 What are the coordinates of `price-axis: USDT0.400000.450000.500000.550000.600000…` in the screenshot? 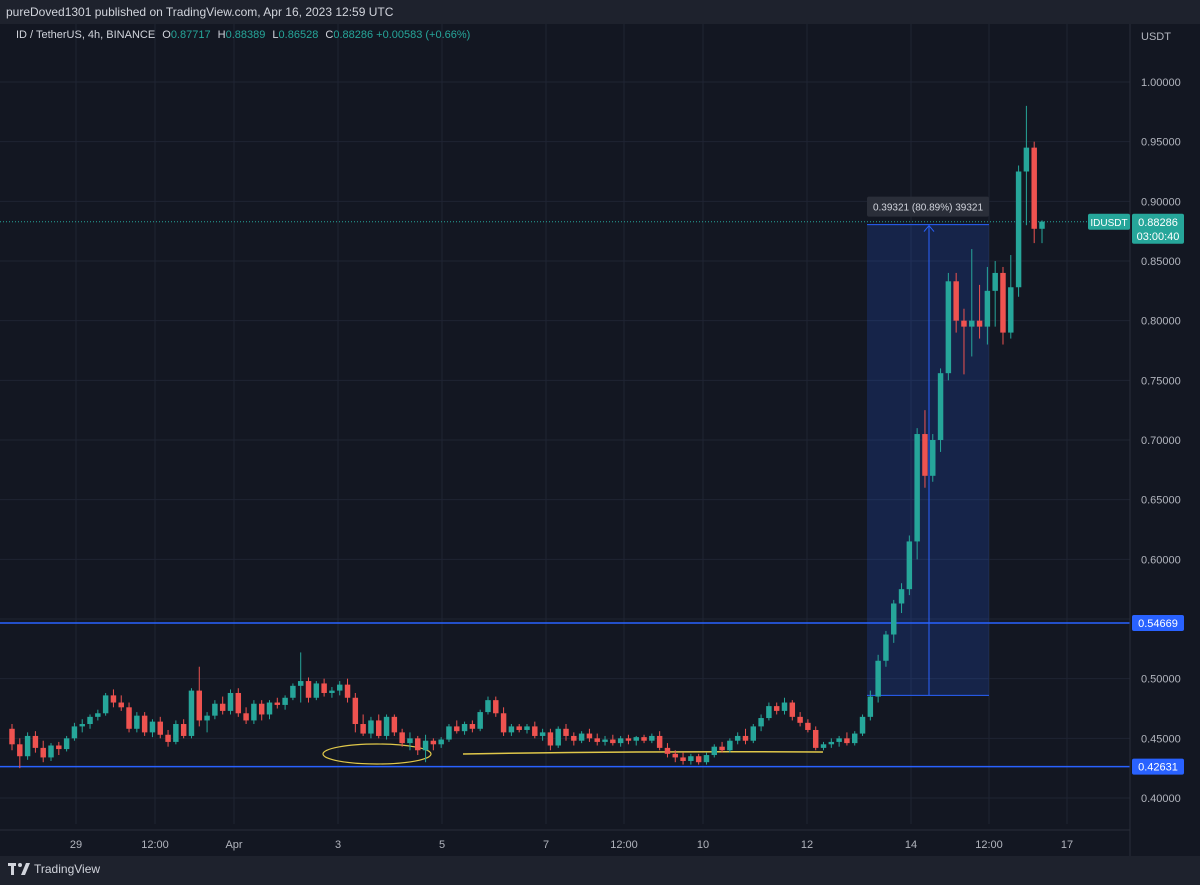 It's located at (1144, 440).